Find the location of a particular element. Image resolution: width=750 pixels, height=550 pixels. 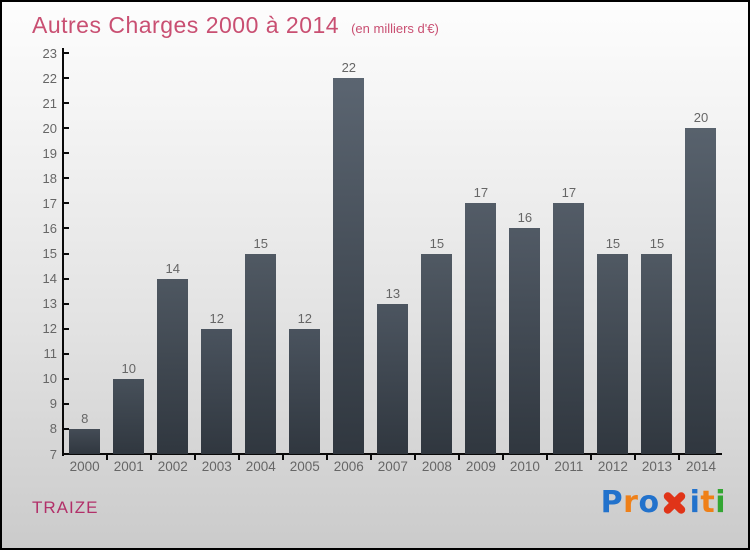

bar-value-label: 14 is located at coordinates (172, 268).